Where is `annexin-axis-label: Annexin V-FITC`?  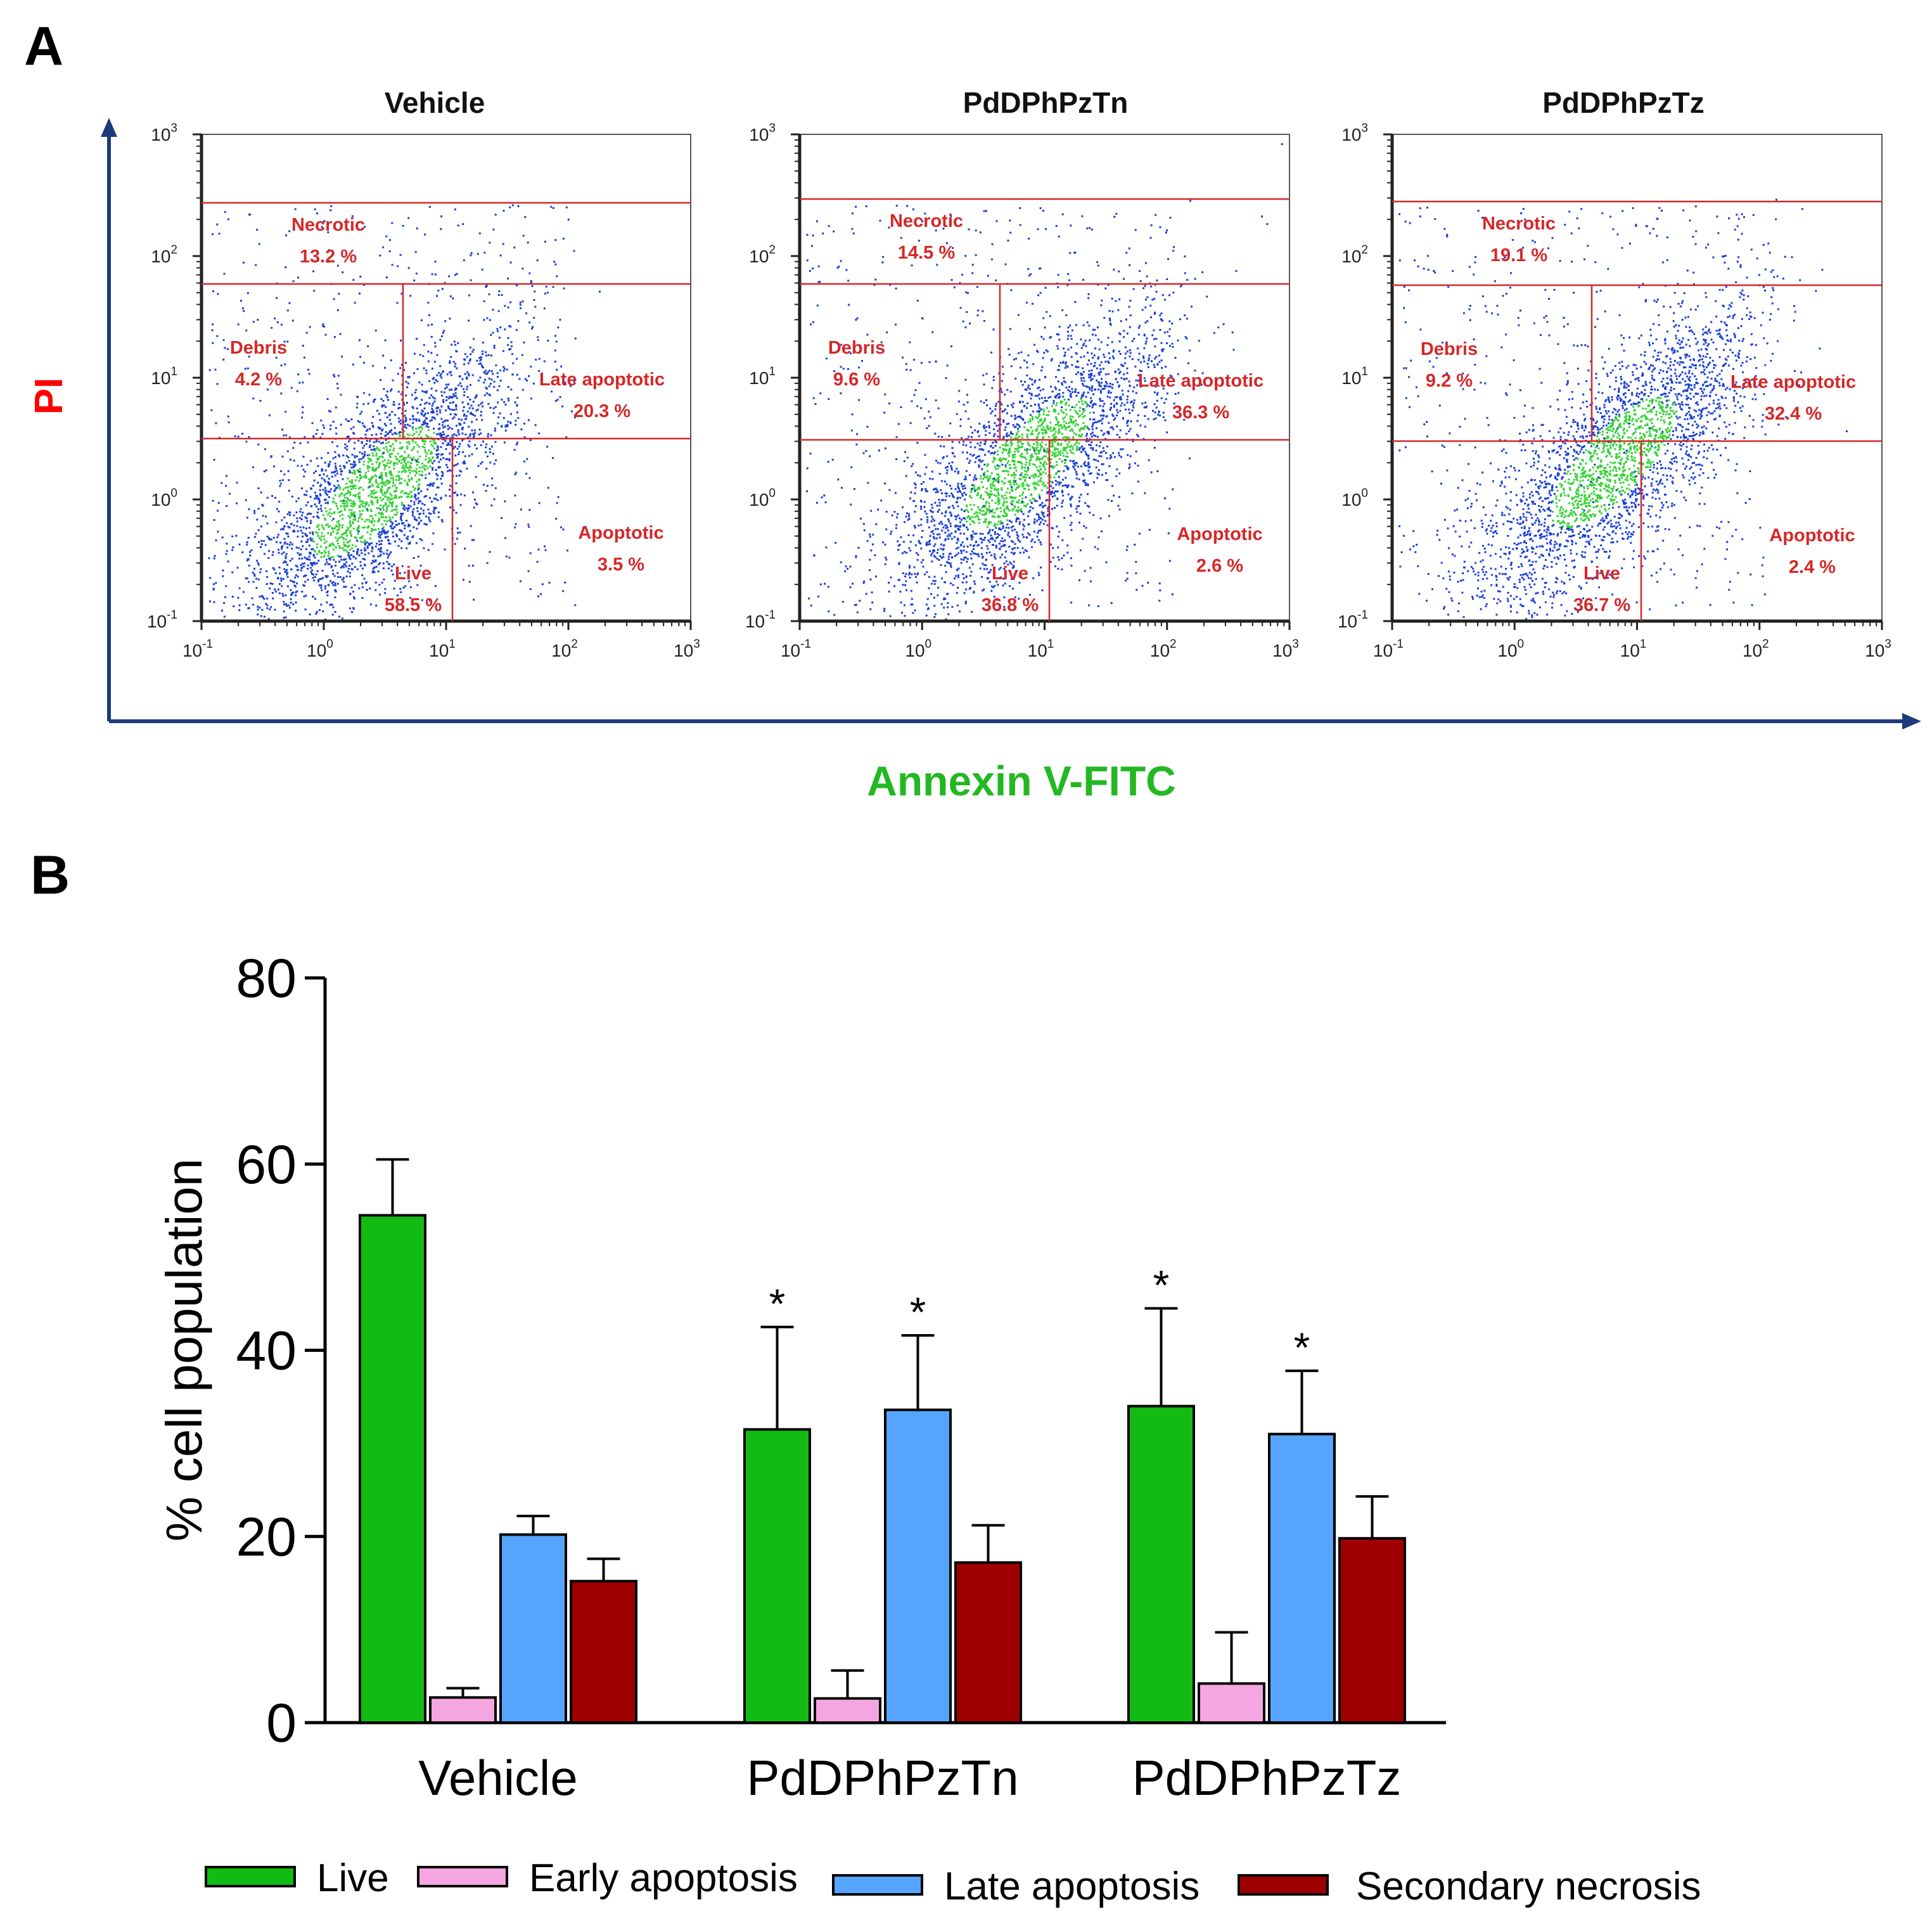 annexin-axis-label: Annexin V-FITC is located at coordinates (1021, 780).